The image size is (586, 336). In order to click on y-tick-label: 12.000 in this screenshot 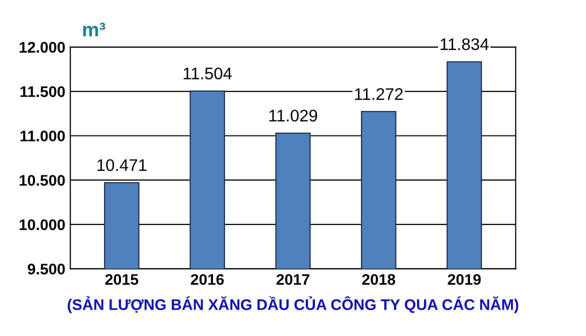, I will do `click(42, 47)`.